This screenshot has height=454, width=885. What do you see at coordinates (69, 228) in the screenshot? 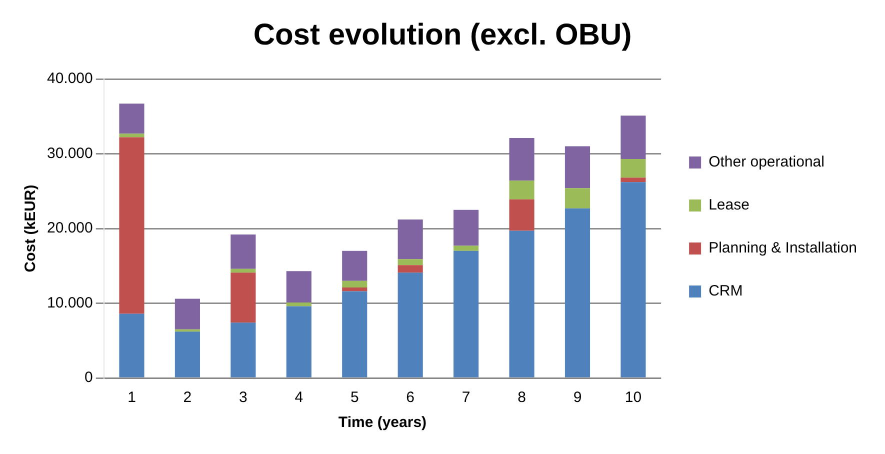
I see `y-tick-label: 20.000` at bounding box center [69, 228].